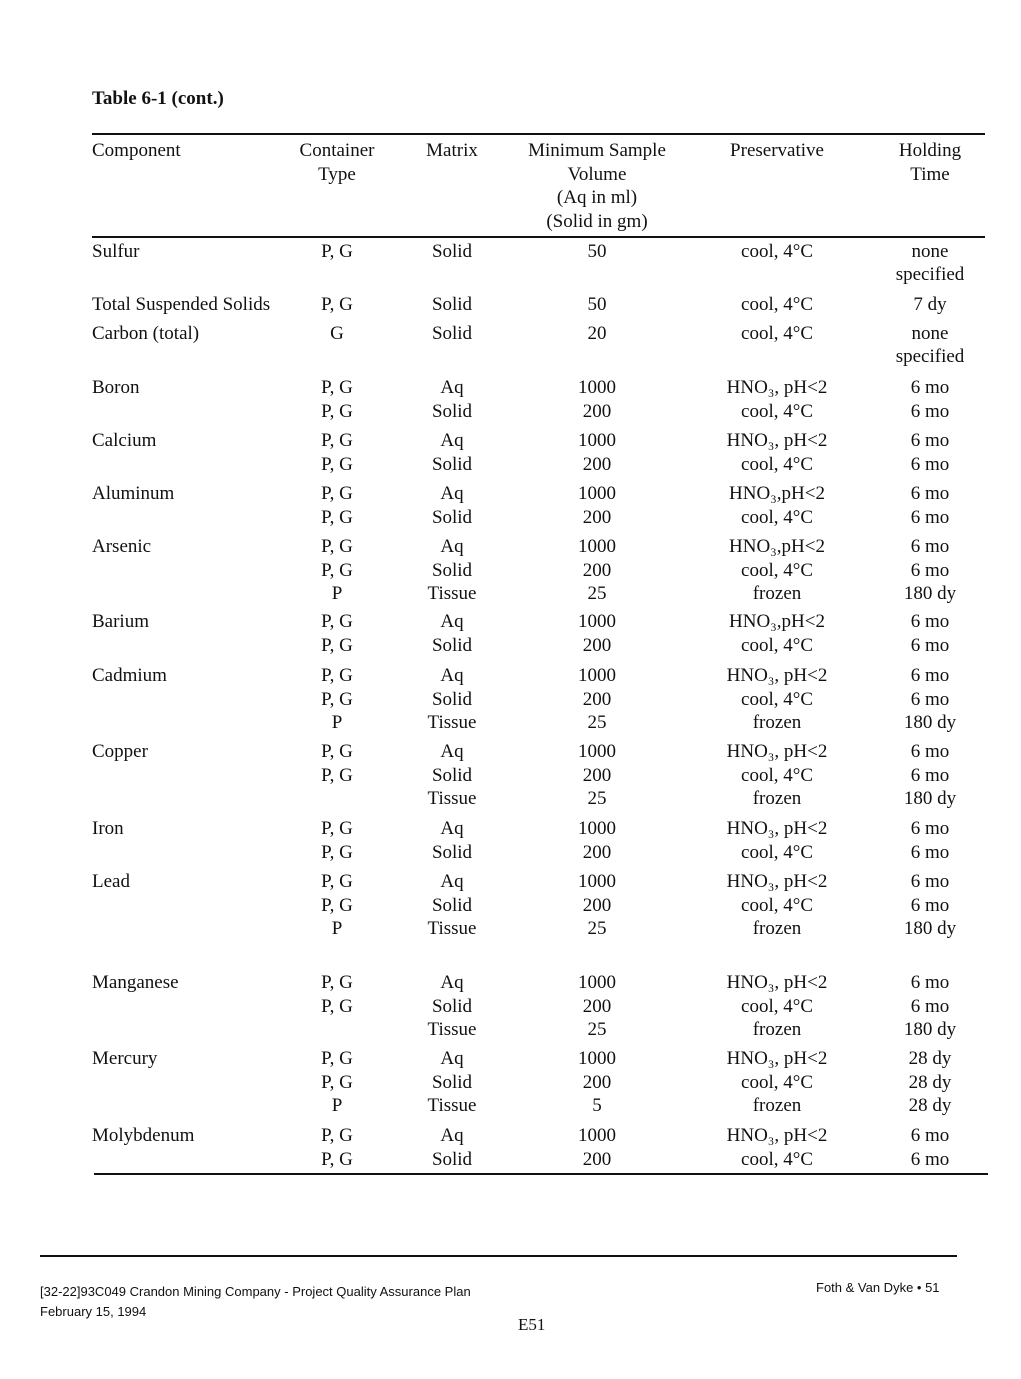  I want to click on header-holding-time: Time, so click(930, 174).